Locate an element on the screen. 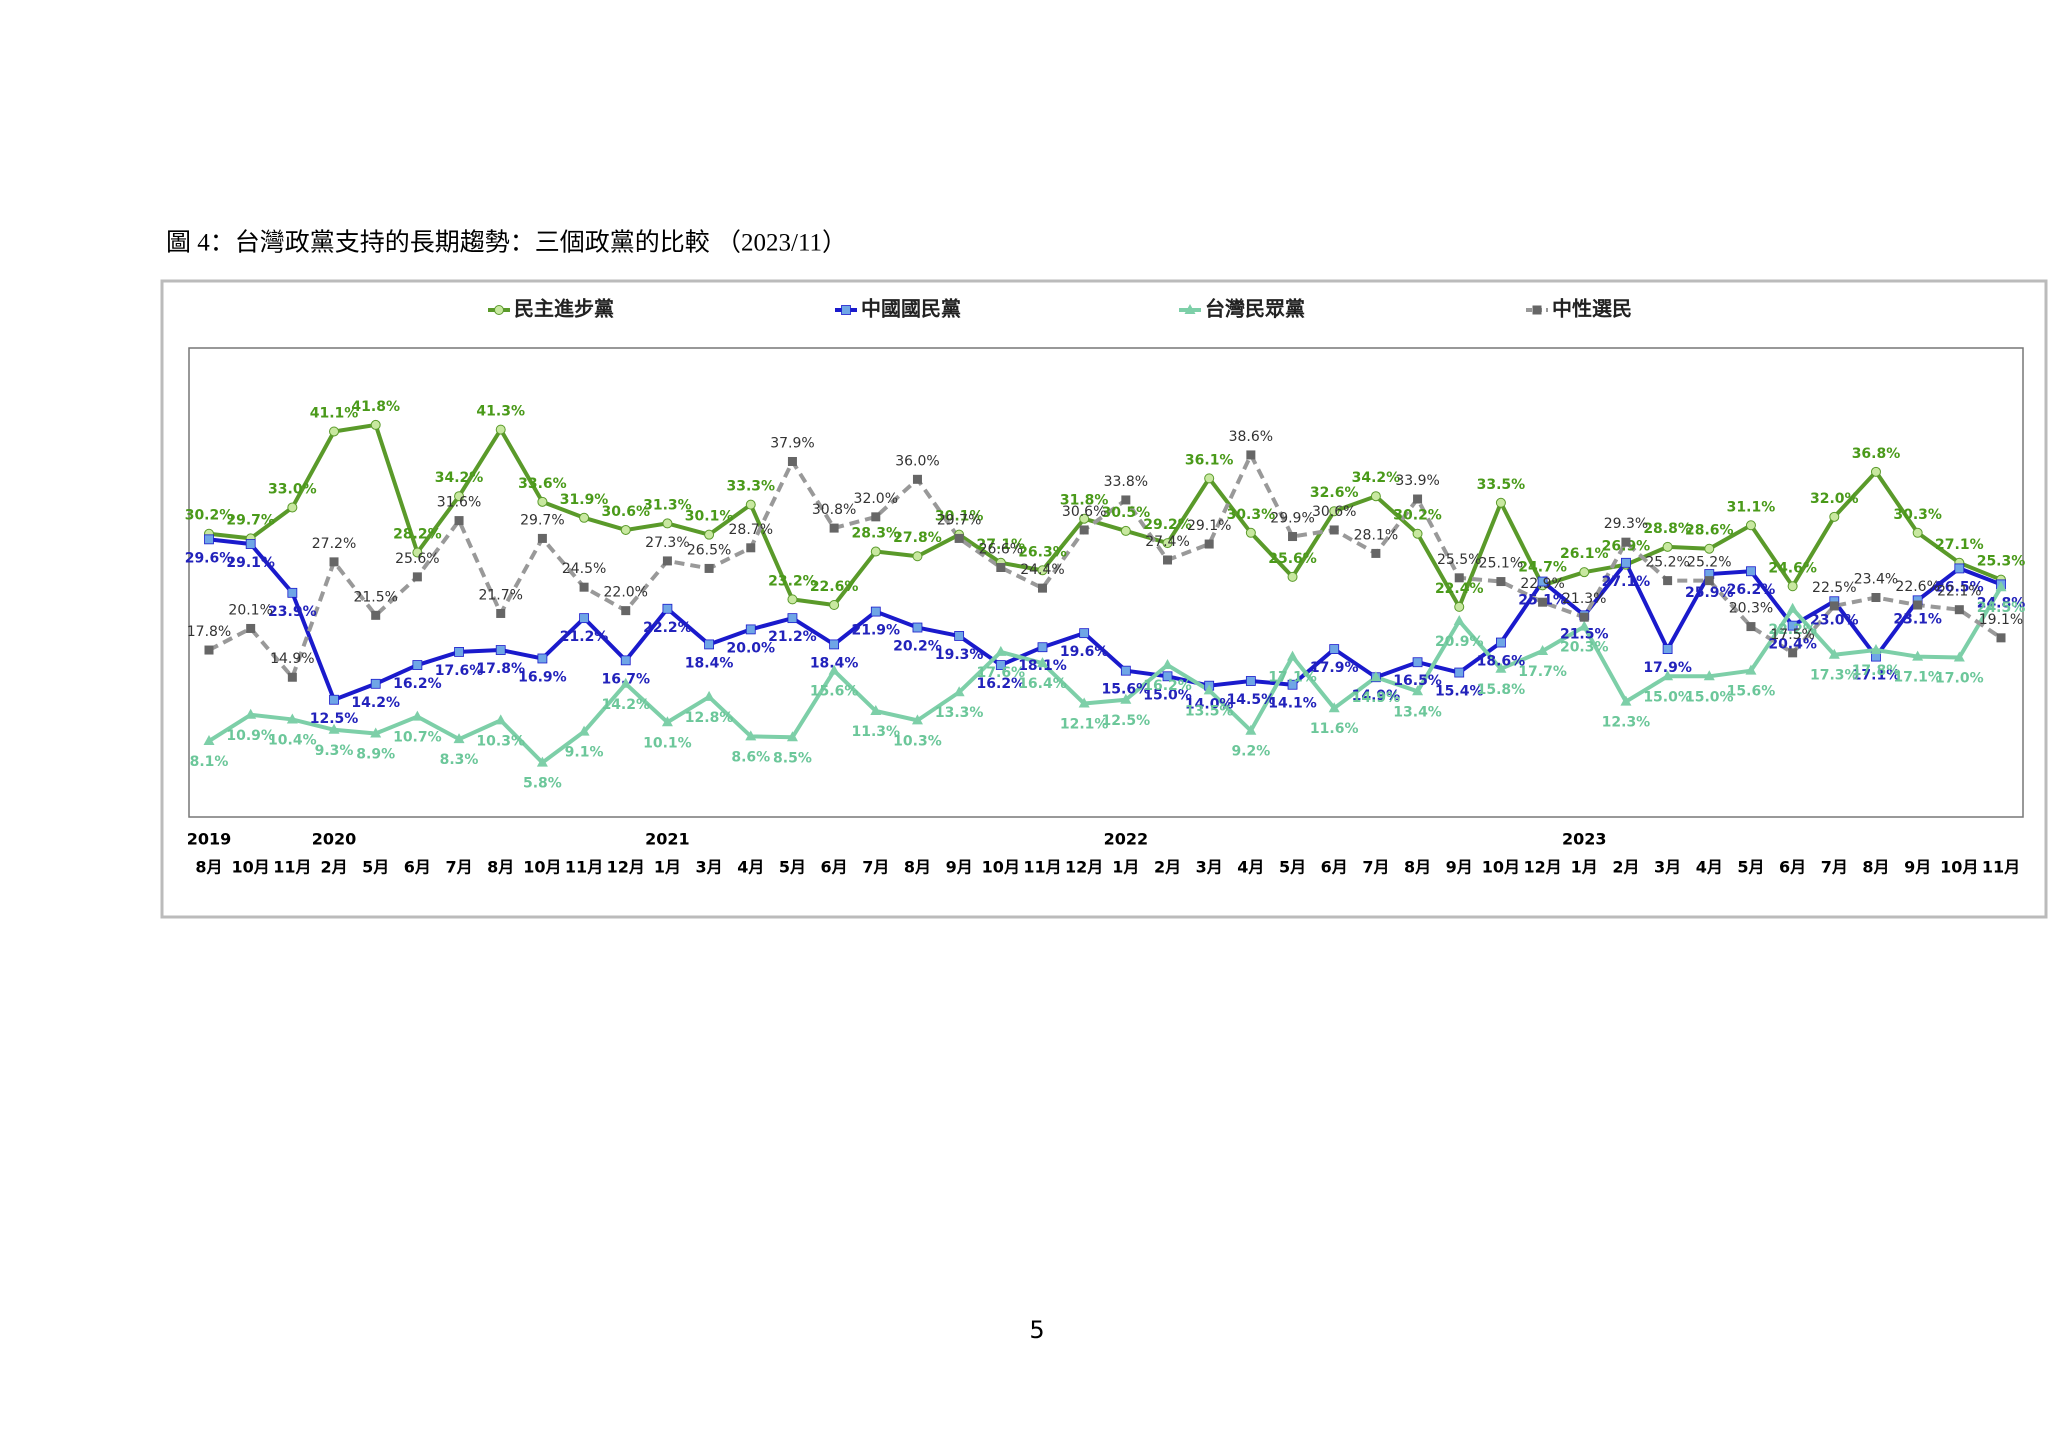 The height and width of the screenshot is (1448, 2048). data-label: 26.6% is located at coordinates (1001, 549).